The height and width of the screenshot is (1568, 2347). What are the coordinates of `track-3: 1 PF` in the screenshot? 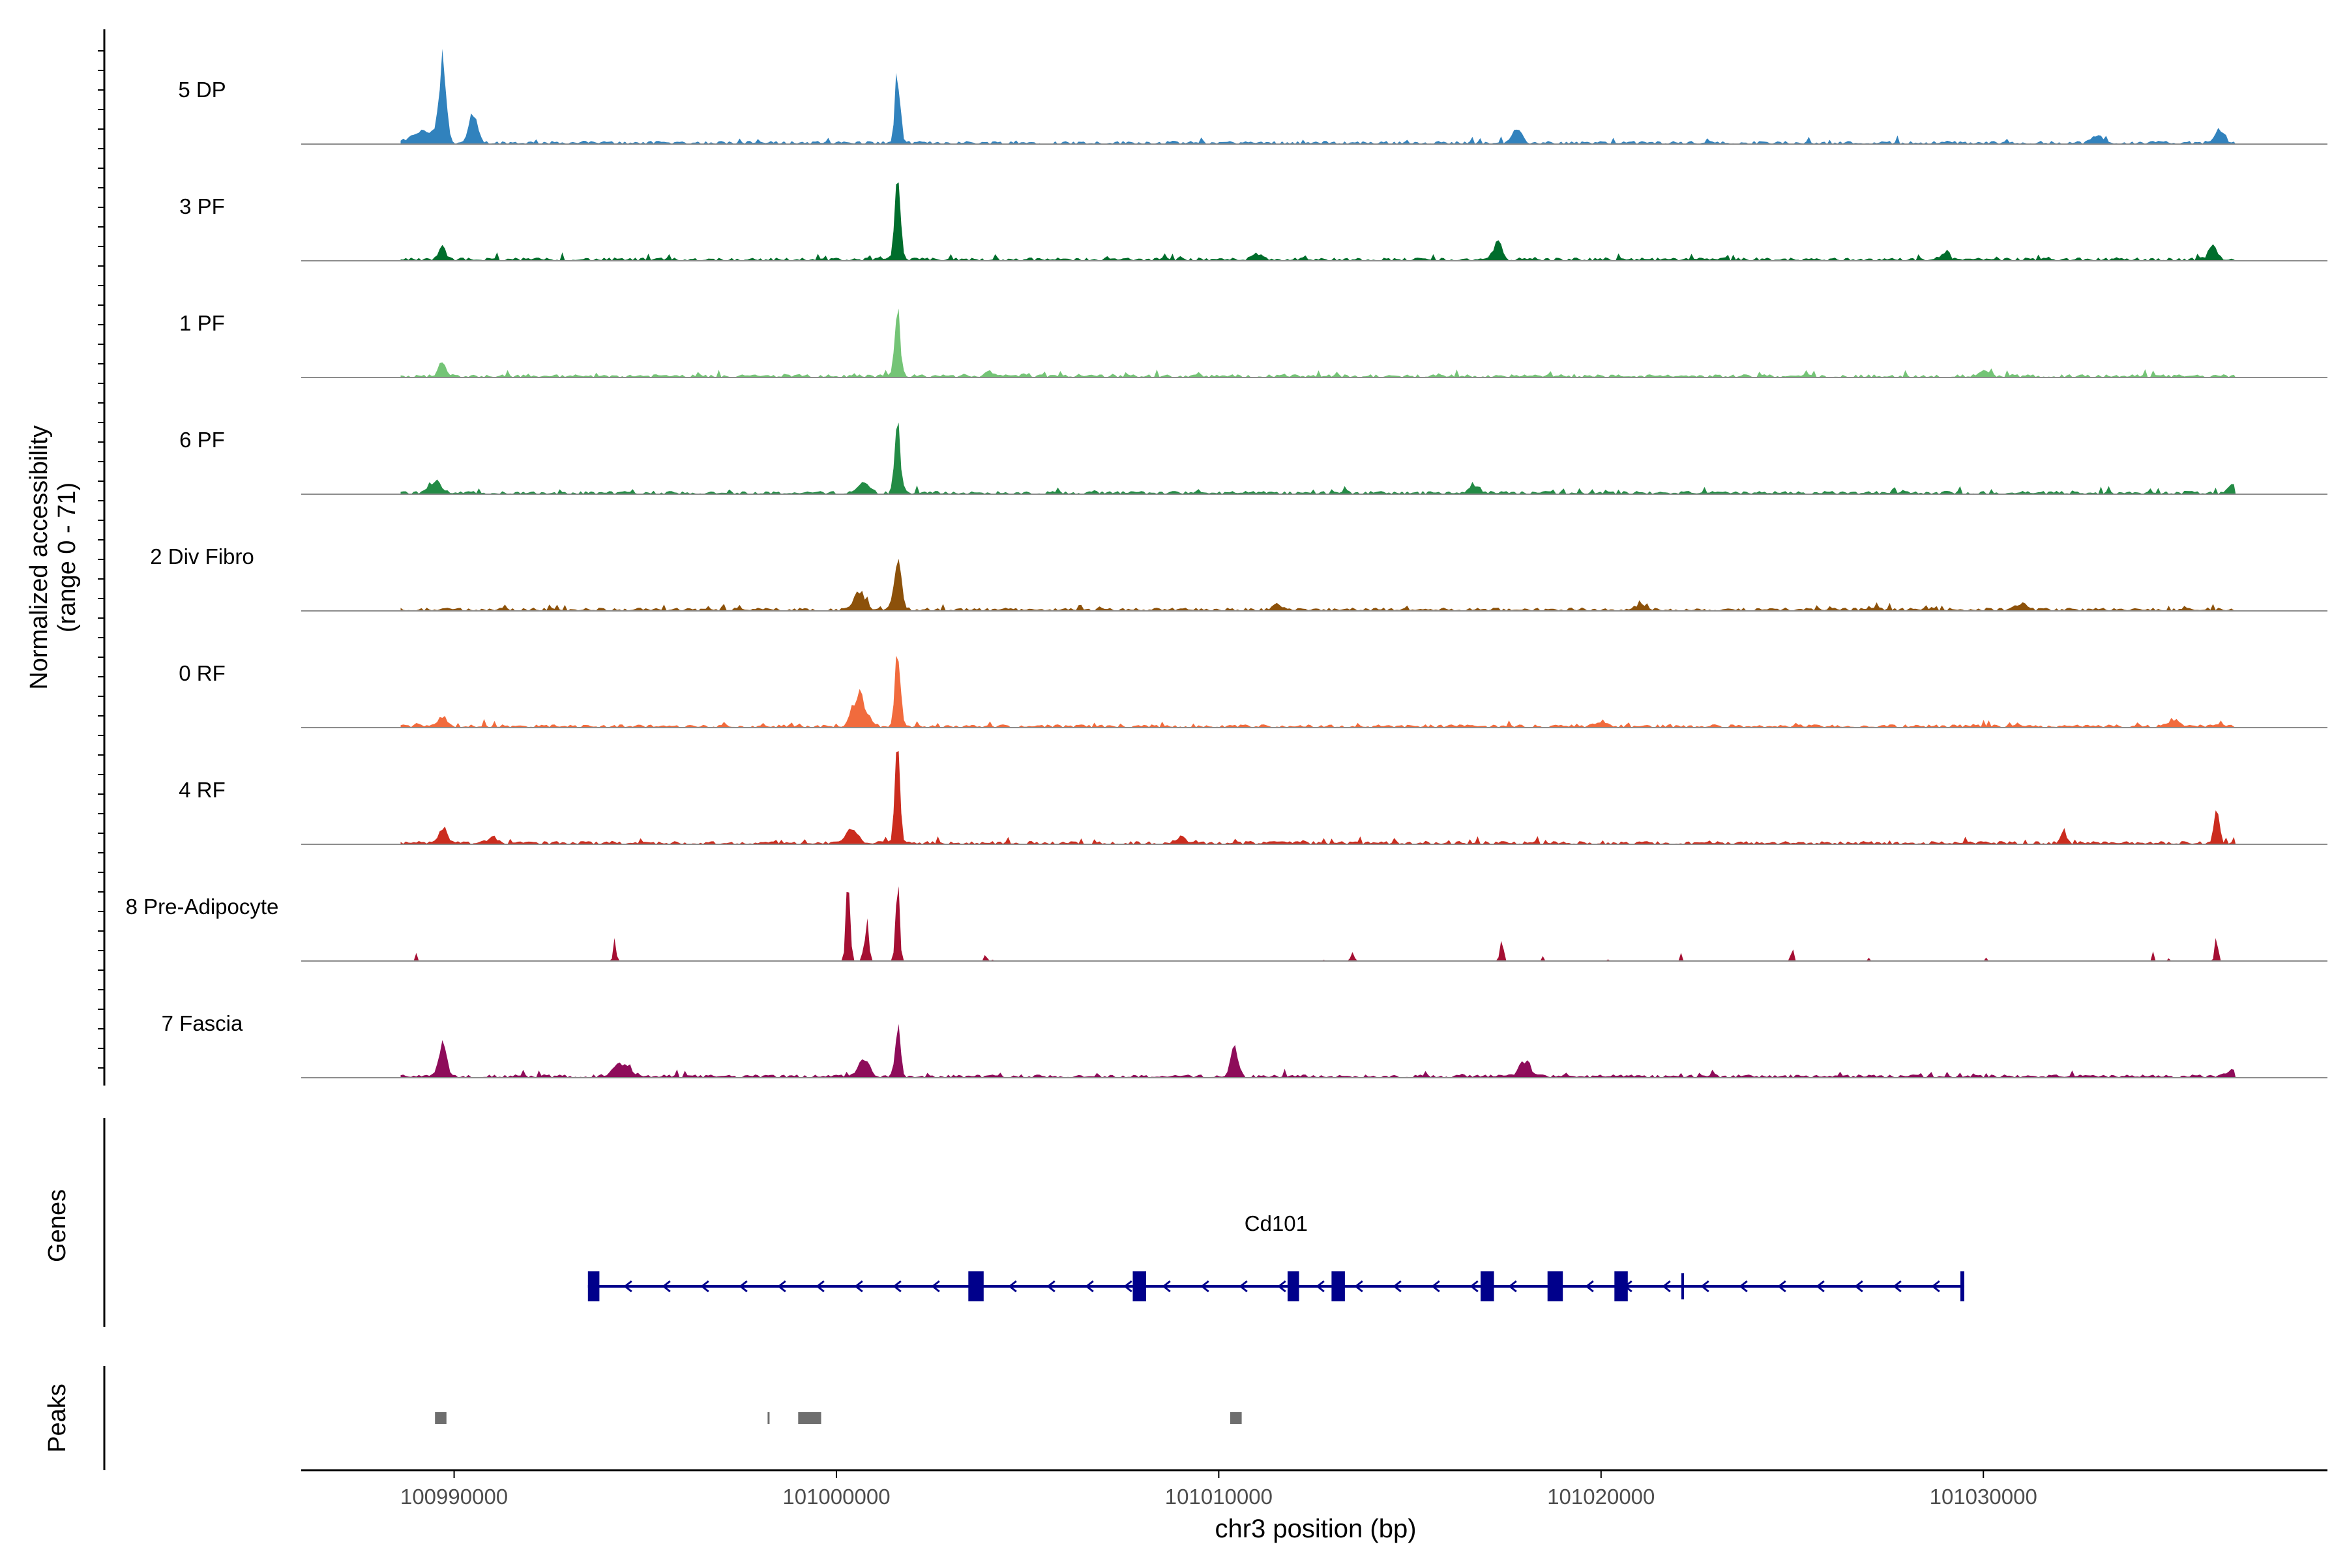 It's located at (1253, 343).